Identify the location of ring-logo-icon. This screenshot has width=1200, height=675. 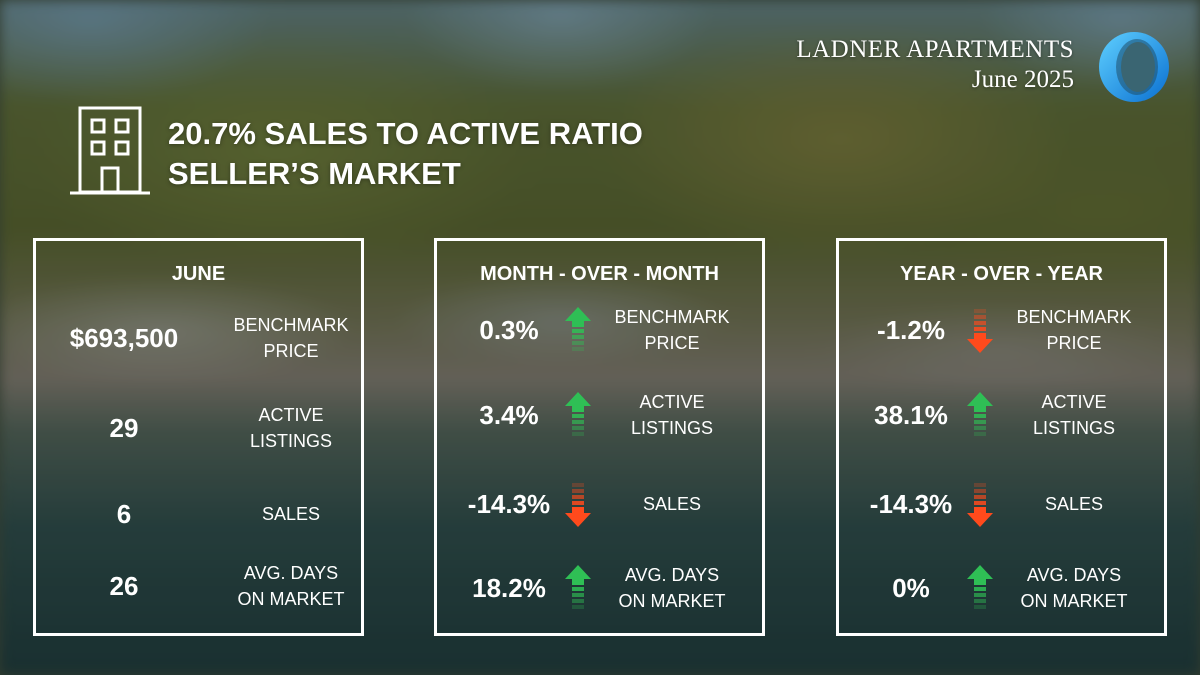
(1134, 67).